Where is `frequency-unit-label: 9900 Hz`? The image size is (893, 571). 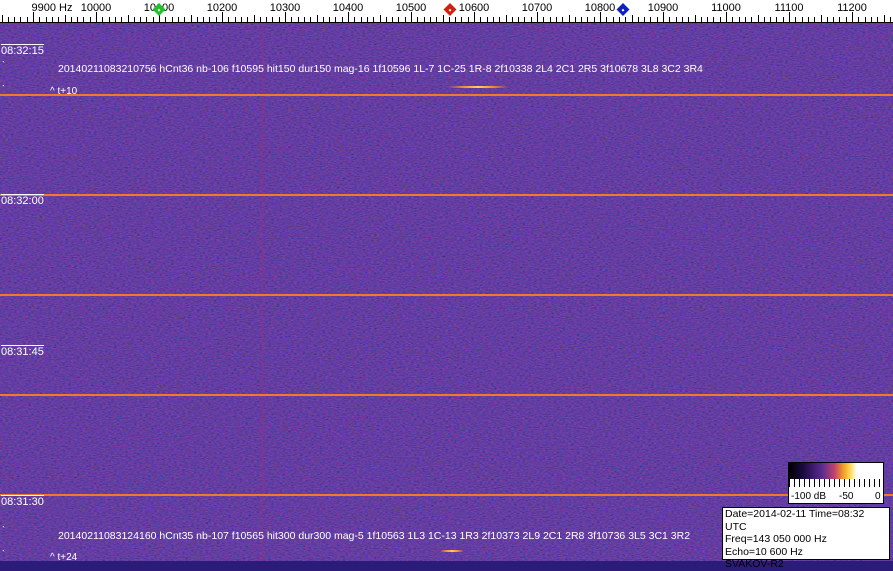 frequency-unit-label: 9900 Hz is located at coordinates (52, 8).